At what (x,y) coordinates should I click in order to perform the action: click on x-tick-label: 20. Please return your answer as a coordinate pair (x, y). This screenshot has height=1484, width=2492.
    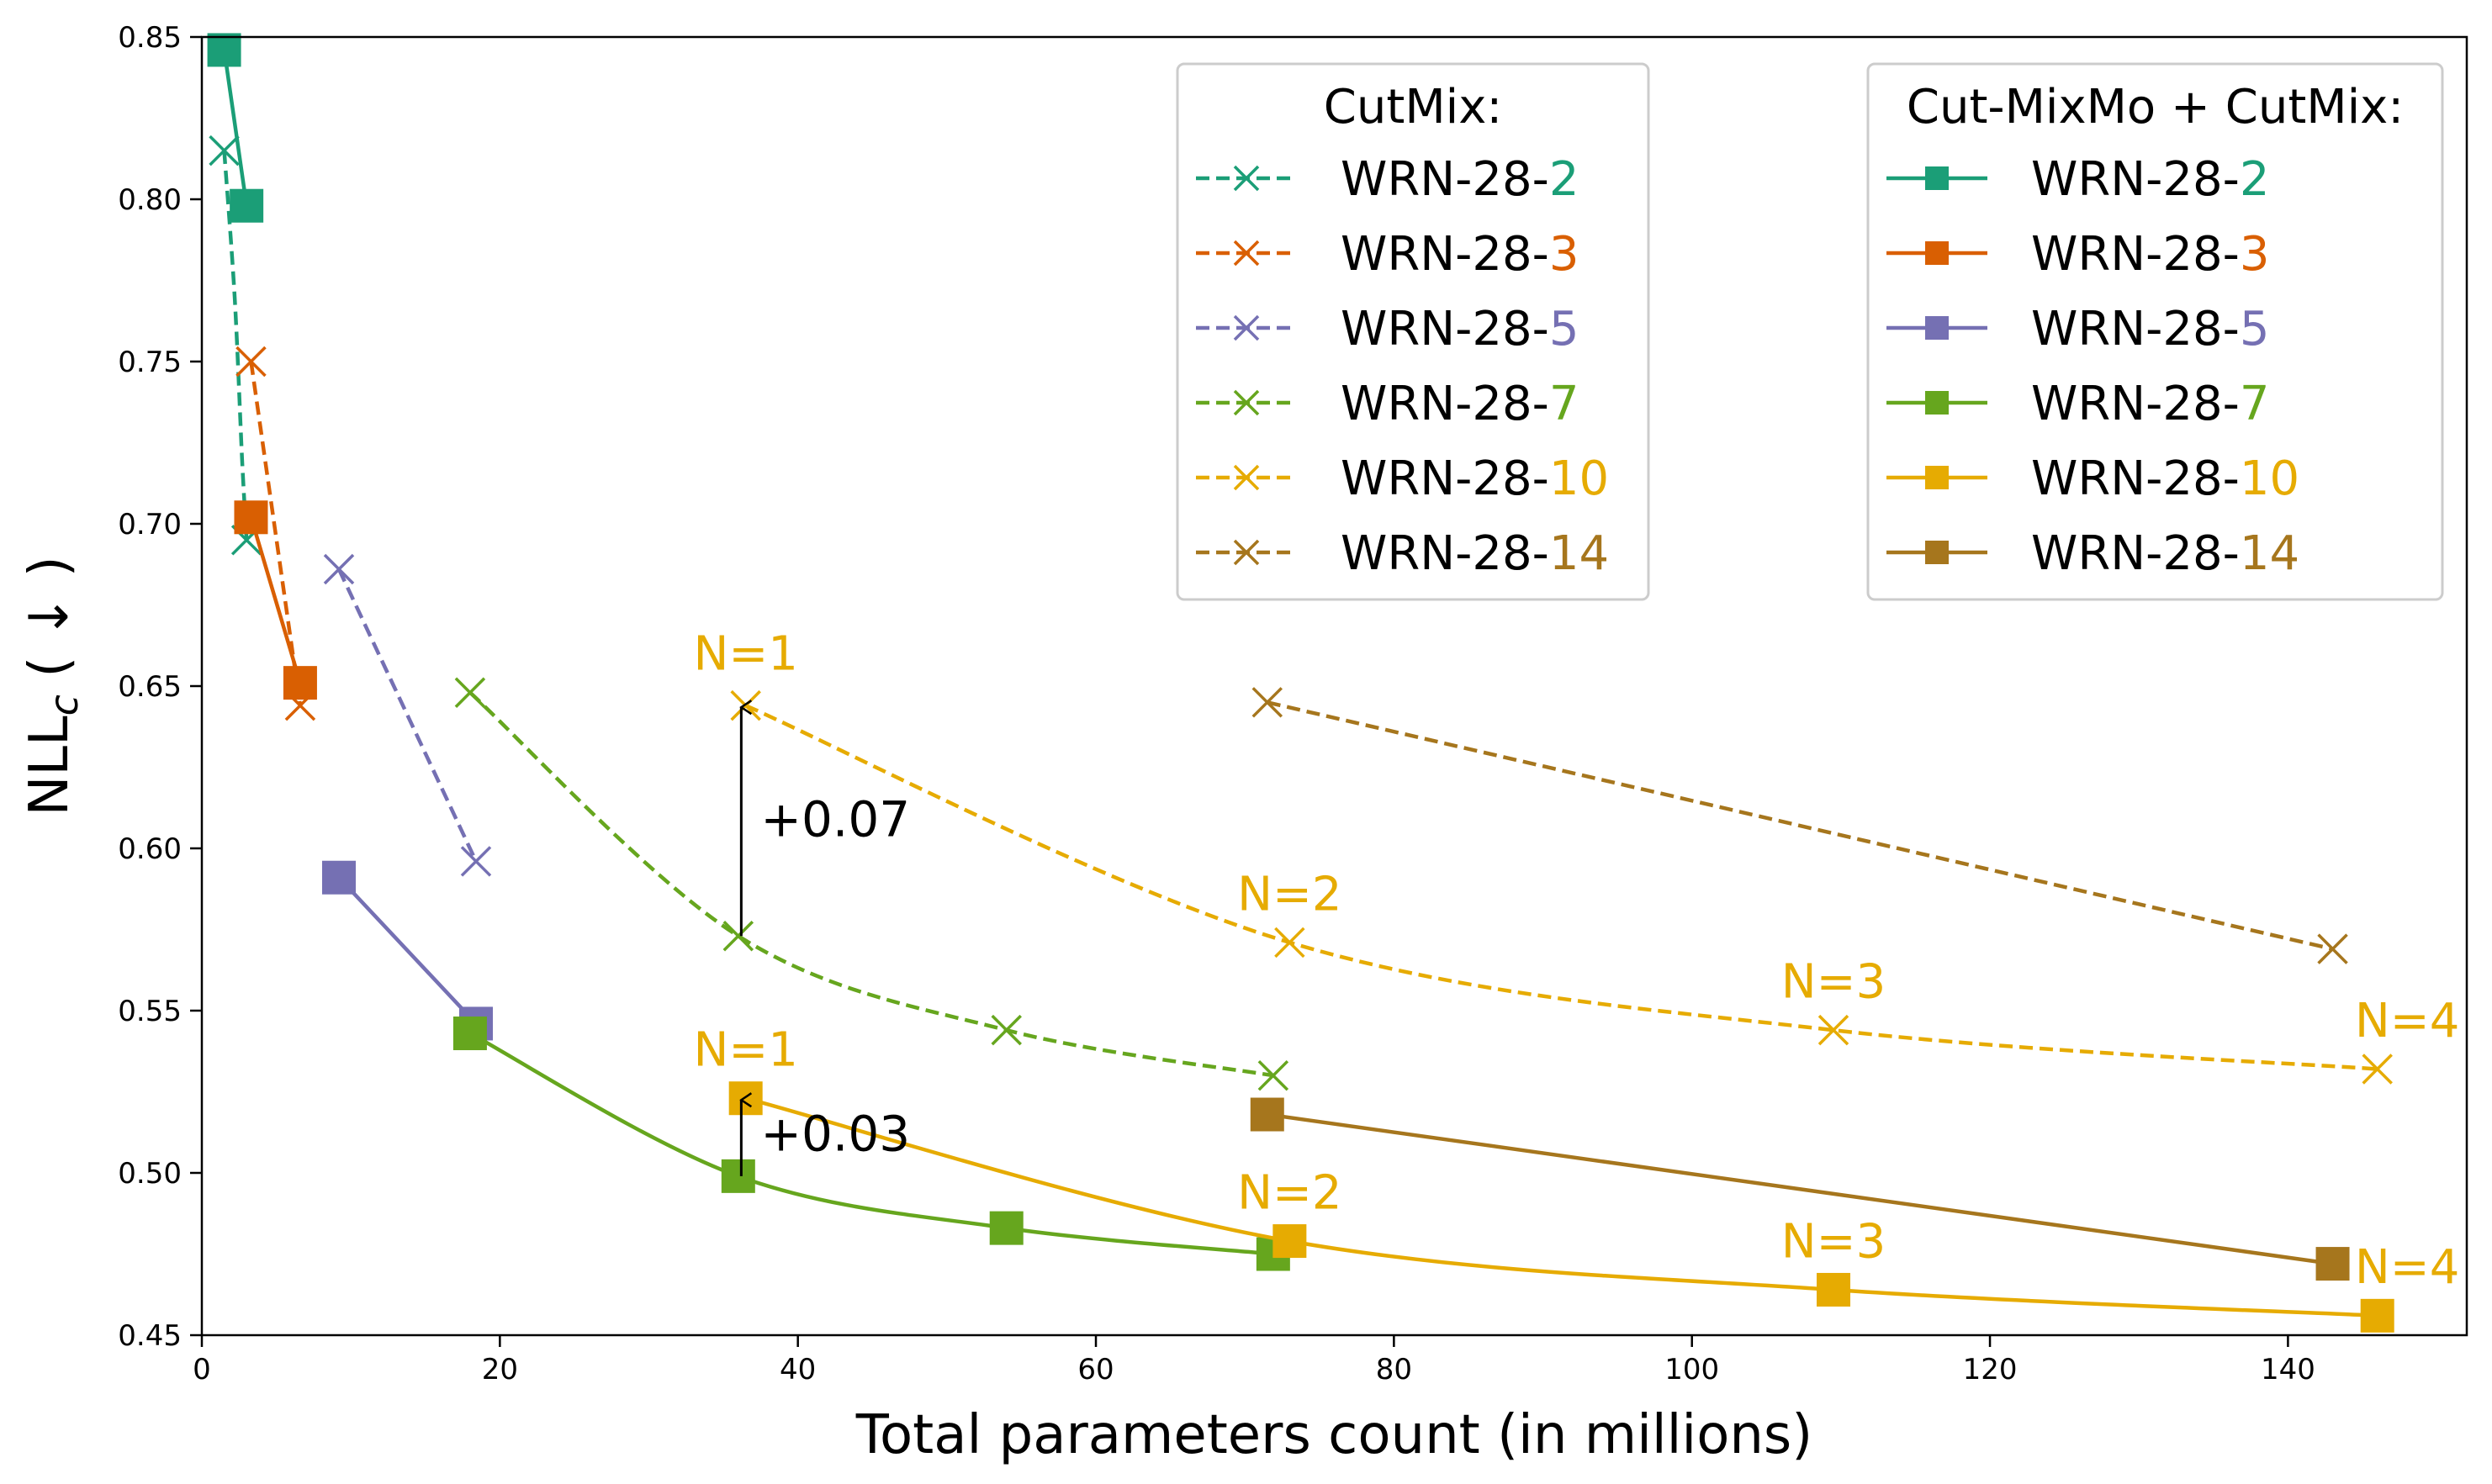
    Looking at the image, I should click on (500, 1369).